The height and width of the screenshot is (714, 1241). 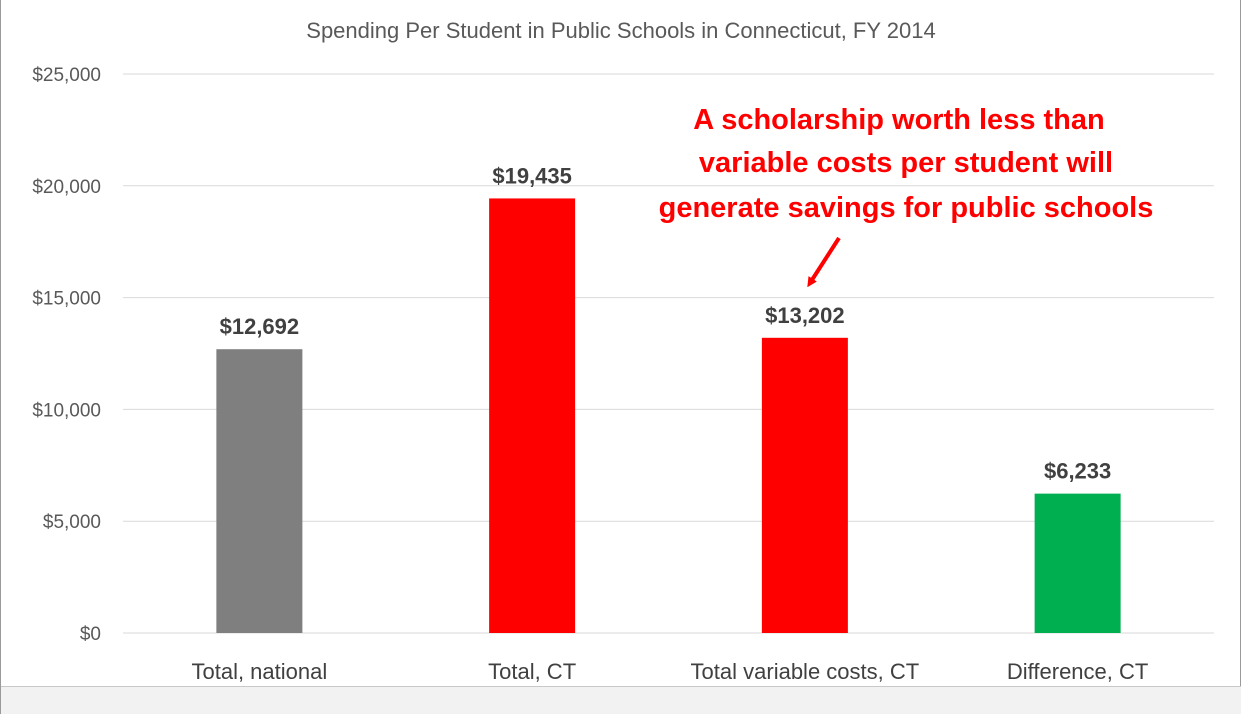 What do you see at coordinates (66, 75) in the screenshot?
I see `y-tick-label: $25,000` at bounding box center [66, 75].